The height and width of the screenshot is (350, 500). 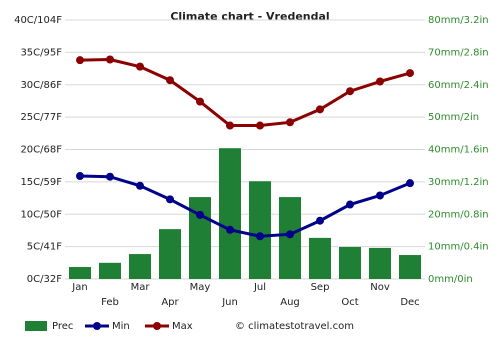 I want to click on legend-label: Min, so click(x=121, y=326).